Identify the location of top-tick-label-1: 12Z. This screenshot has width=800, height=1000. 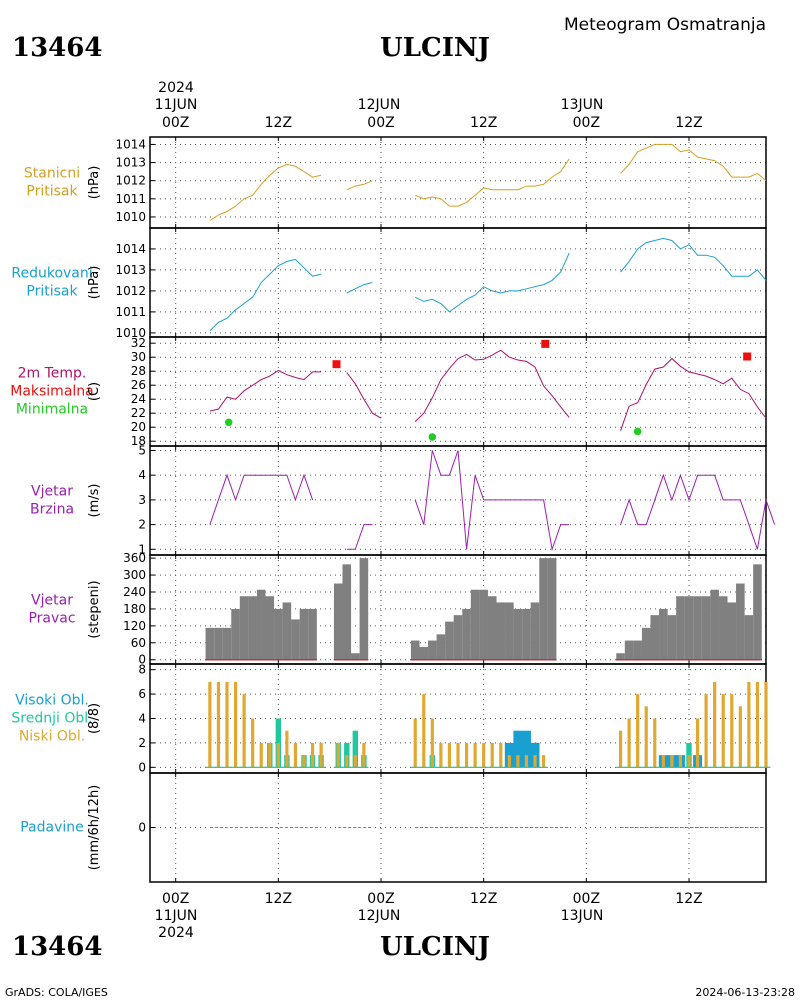
(278, 123).